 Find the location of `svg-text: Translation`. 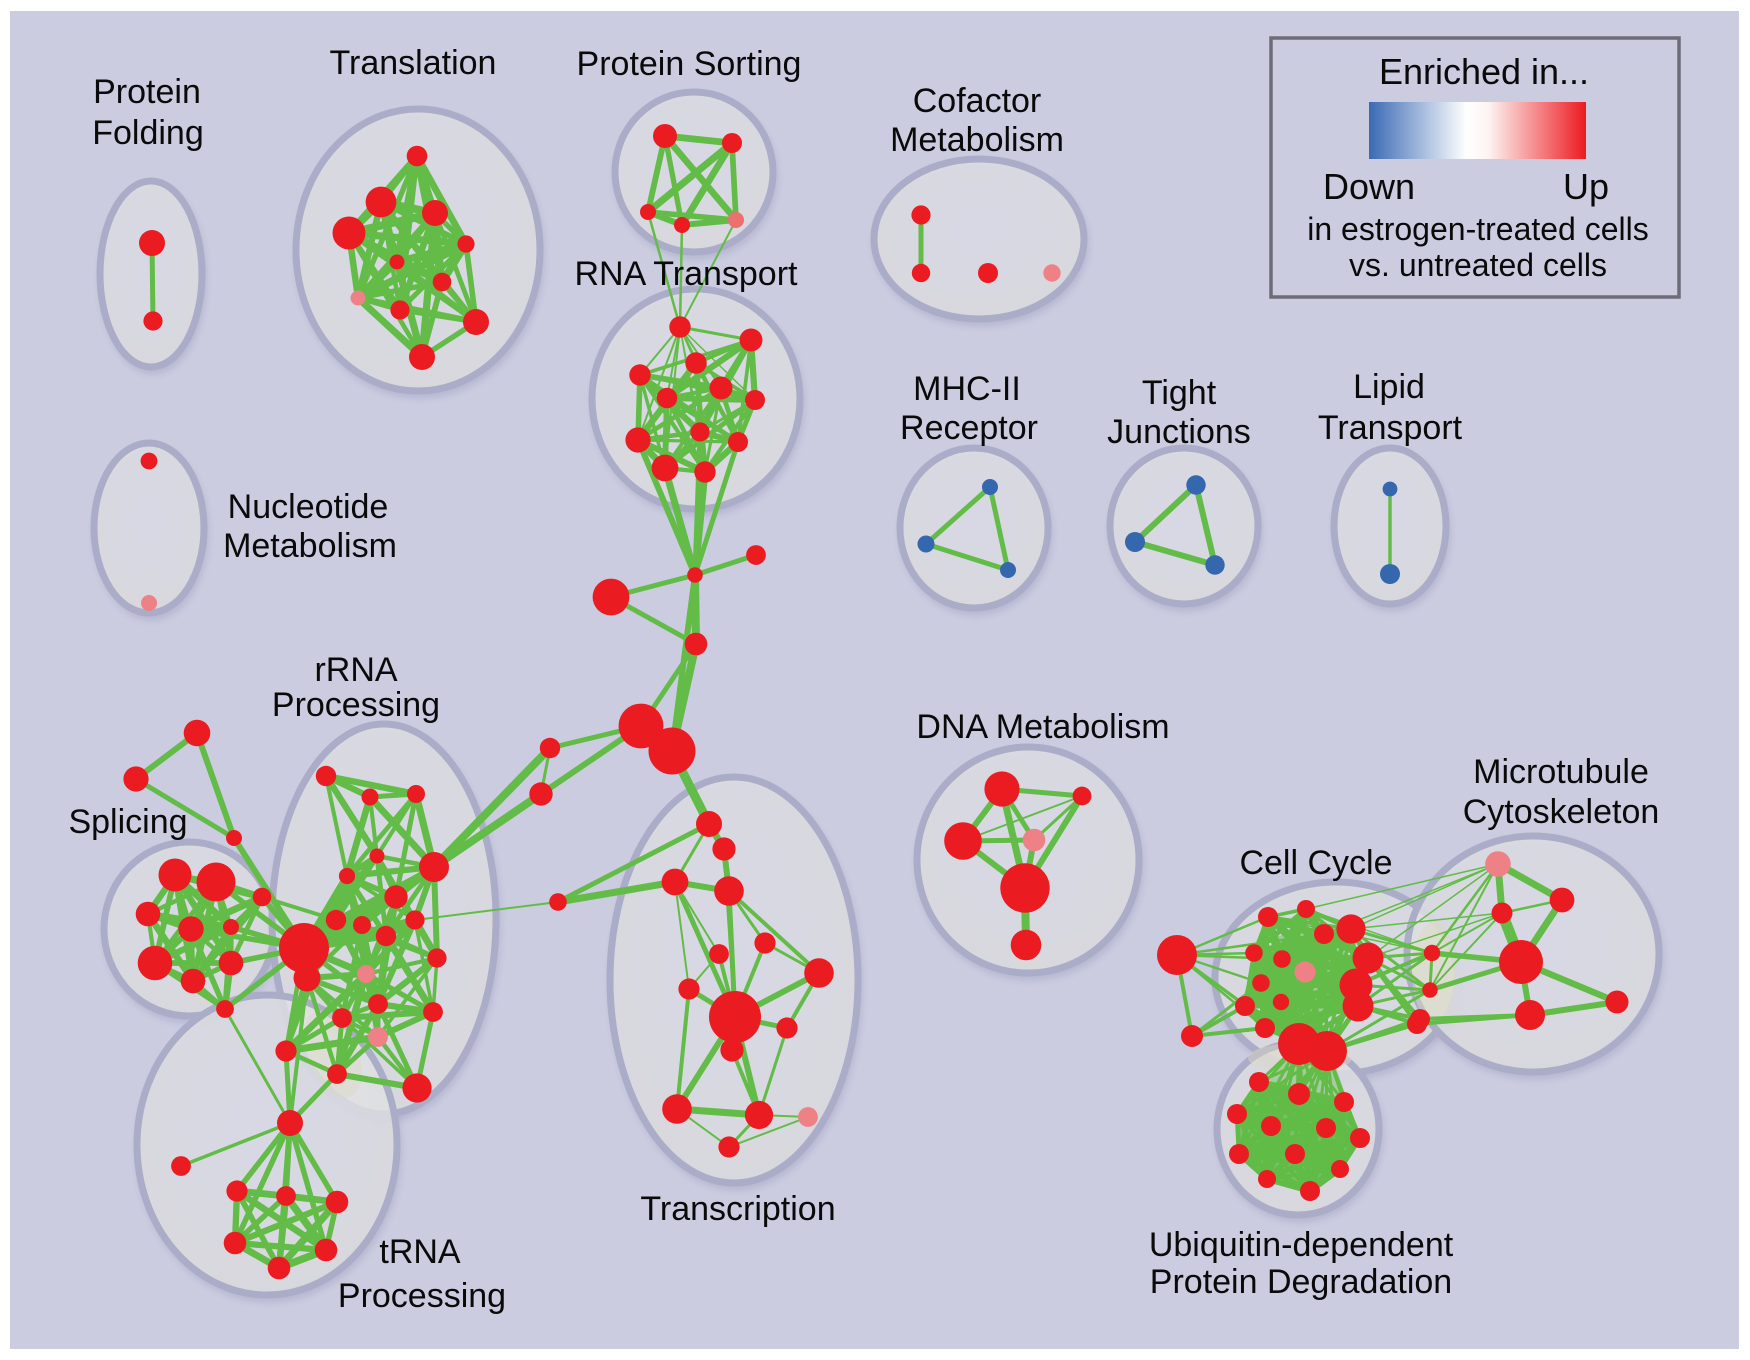

svg-text: Translation is located at coordinates (413, 63).